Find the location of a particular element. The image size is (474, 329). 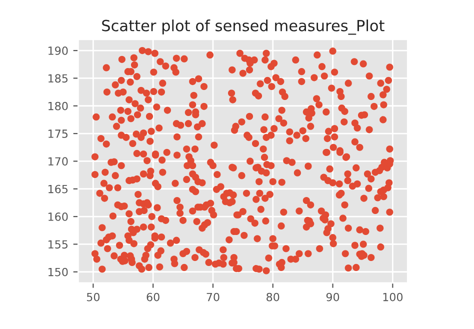

y-tick-label: 170 is located at coordinates (58, 161).